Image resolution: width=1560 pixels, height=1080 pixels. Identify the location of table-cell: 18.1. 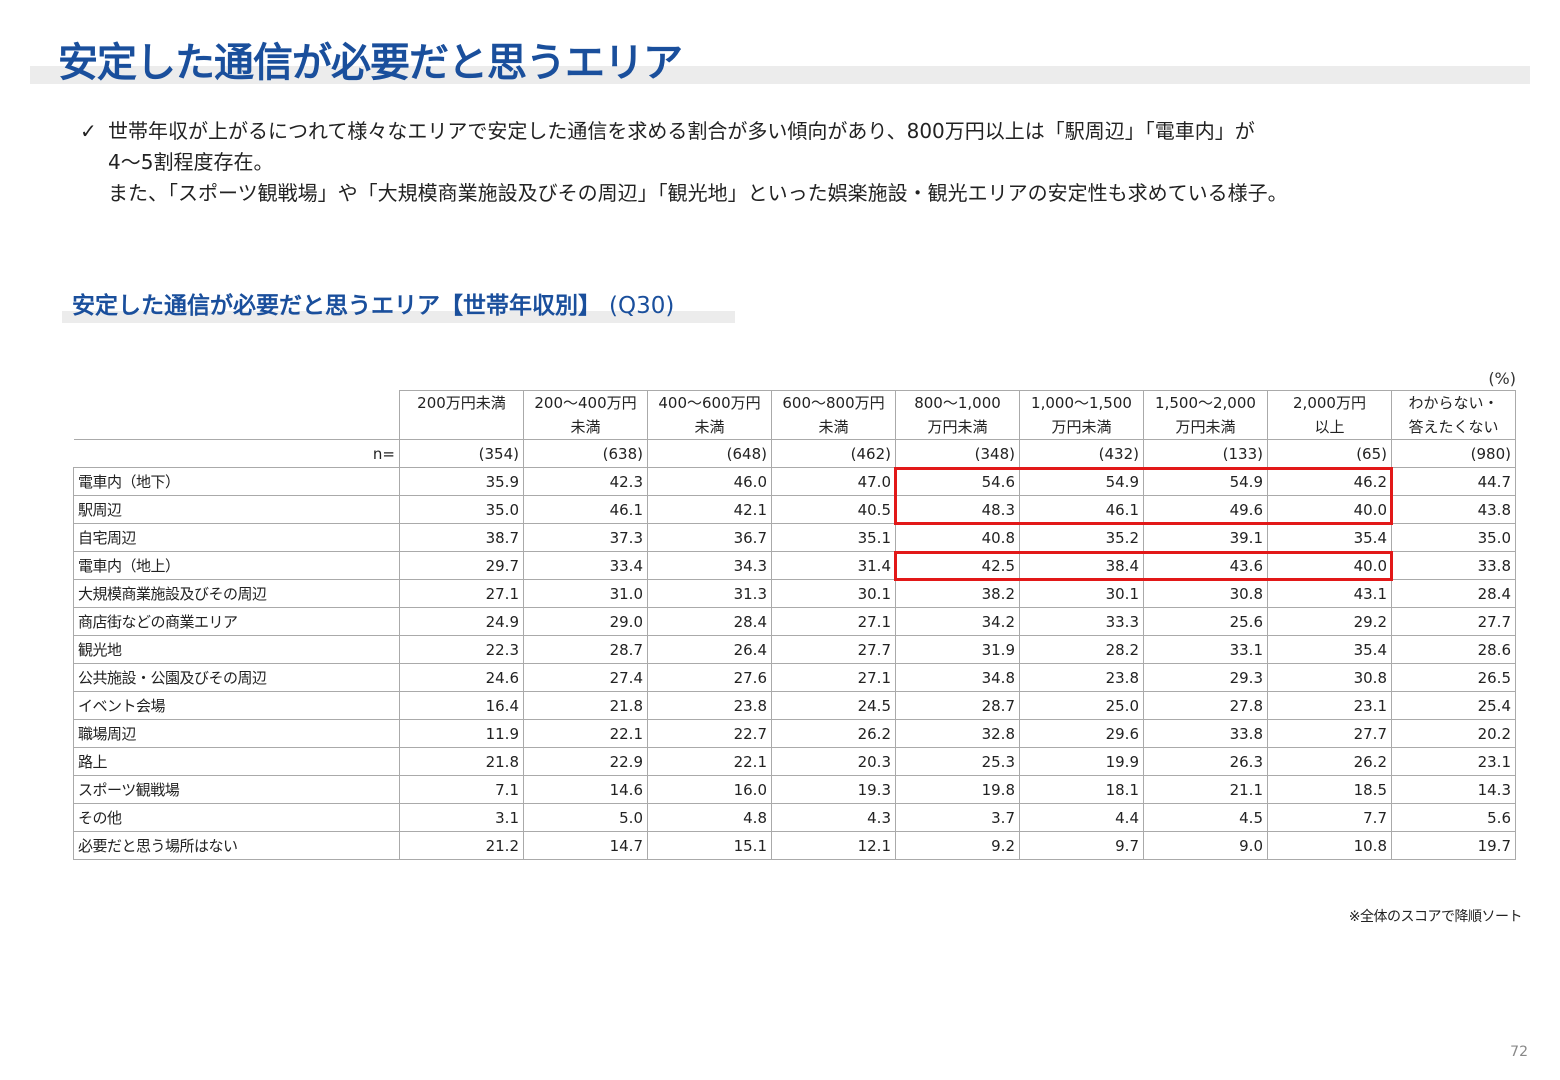
(1081, 789).